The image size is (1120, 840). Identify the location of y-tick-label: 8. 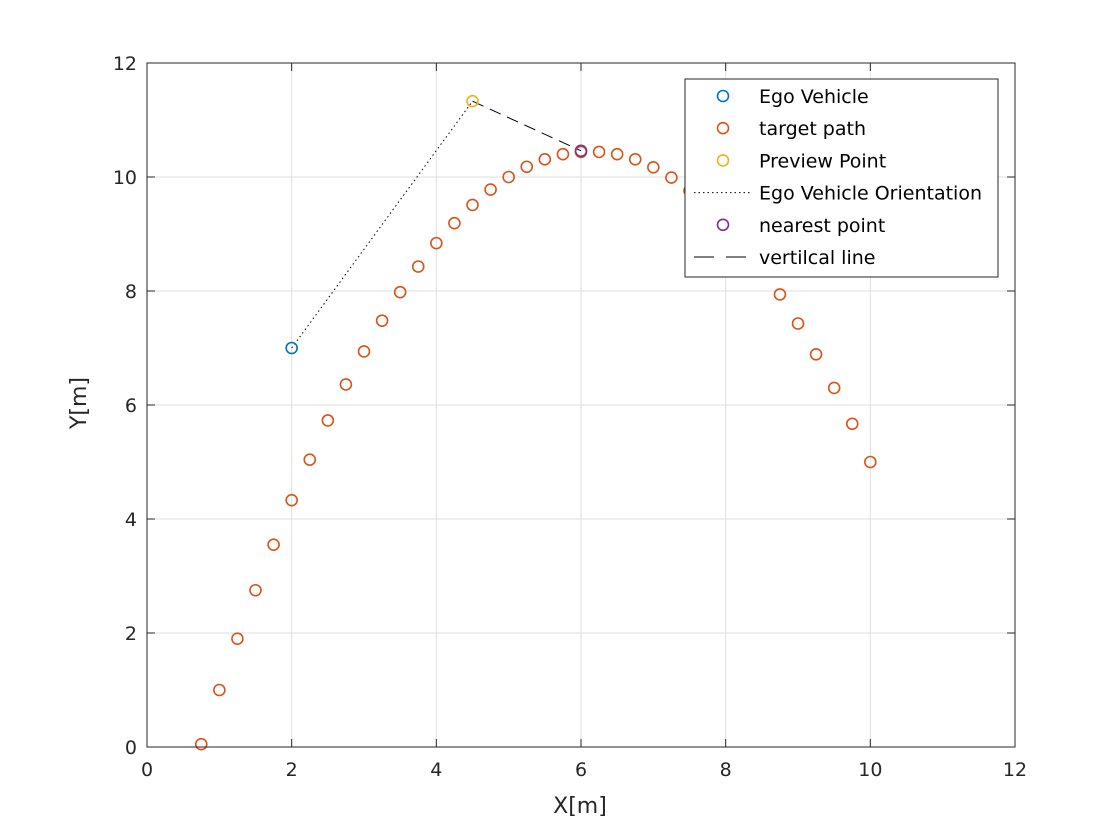
(131, 292).